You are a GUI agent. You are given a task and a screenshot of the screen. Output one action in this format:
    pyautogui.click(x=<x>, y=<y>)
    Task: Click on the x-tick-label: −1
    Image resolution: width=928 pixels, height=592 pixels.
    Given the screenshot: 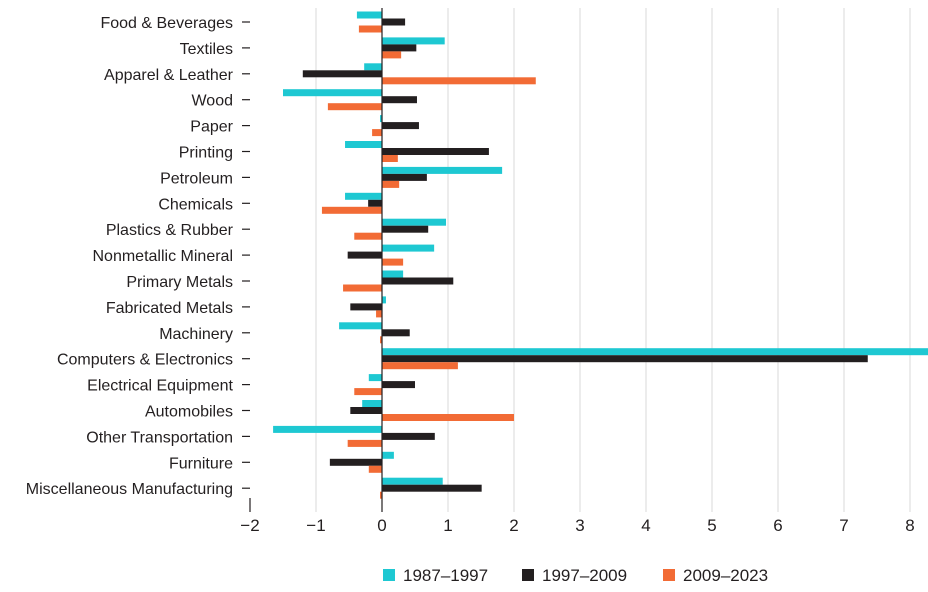 What is the action you would take?
    pyautogui.click(x=315, y=525)
    